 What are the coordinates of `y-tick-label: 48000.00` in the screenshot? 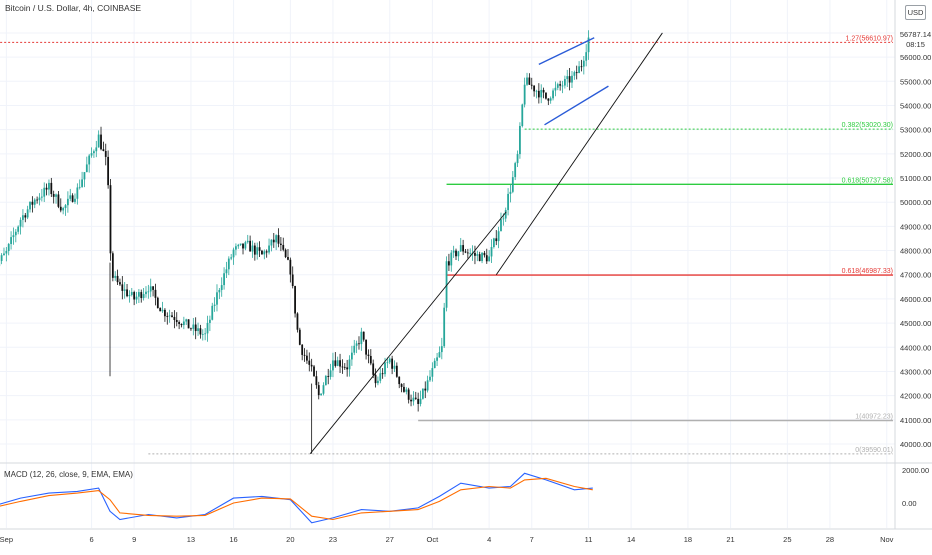 It's located at (915, 251).